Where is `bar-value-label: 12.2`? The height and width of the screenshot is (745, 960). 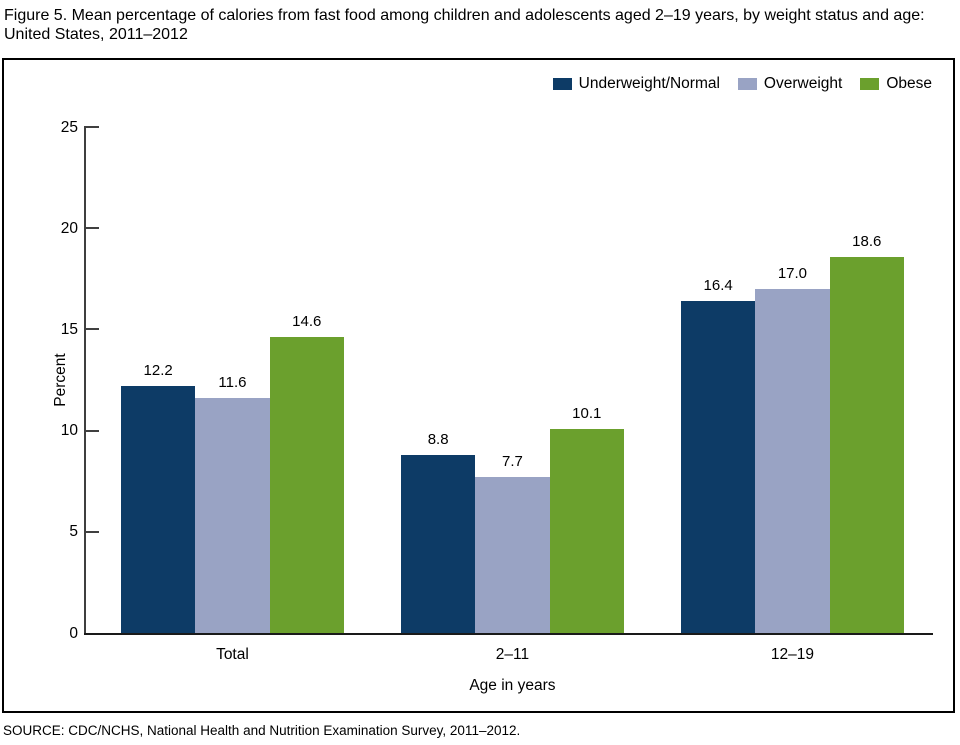 bar-value-label: 12.2 is located at coordinates (158, 371).